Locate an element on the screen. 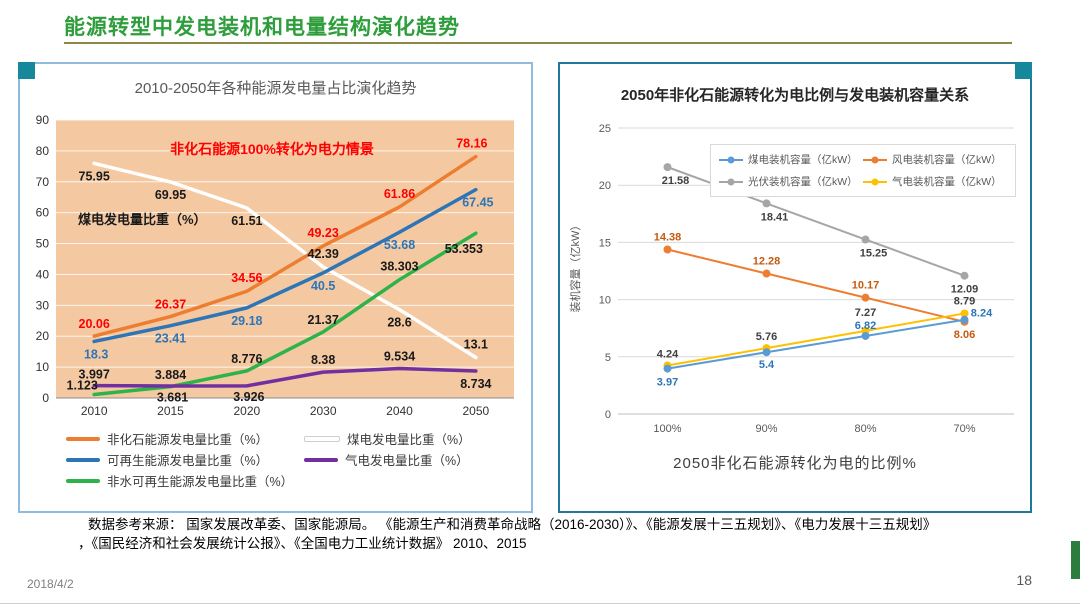  data-label: 49.23 is located at coordinates (323, 233).